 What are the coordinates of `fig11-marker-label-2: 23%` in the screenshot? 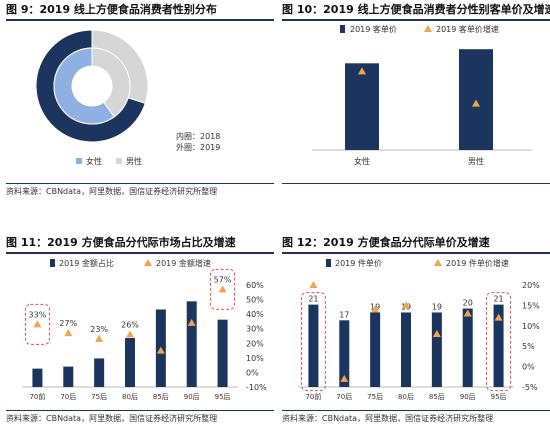 It's located at (99, 329).